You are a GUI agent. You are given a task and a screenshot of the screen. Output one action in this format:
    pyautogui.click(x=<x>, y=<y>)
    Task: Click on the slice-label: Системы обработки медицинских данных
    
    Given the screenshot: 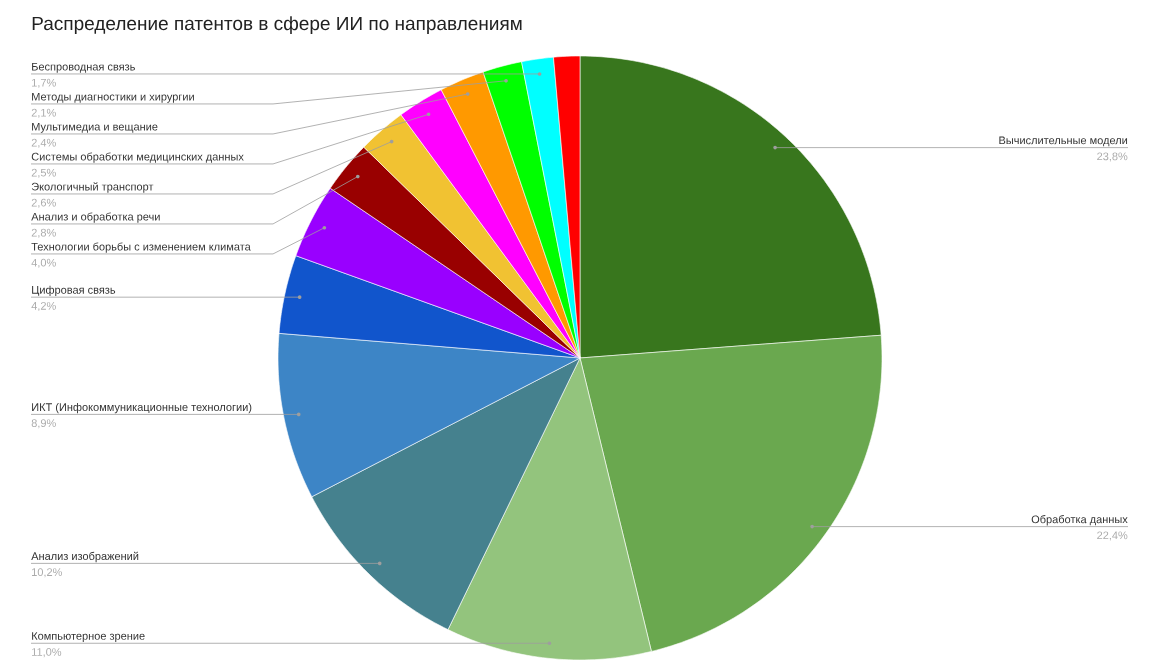 What is the action you would take?
    pyautogui.click(x=137, y=157)
    